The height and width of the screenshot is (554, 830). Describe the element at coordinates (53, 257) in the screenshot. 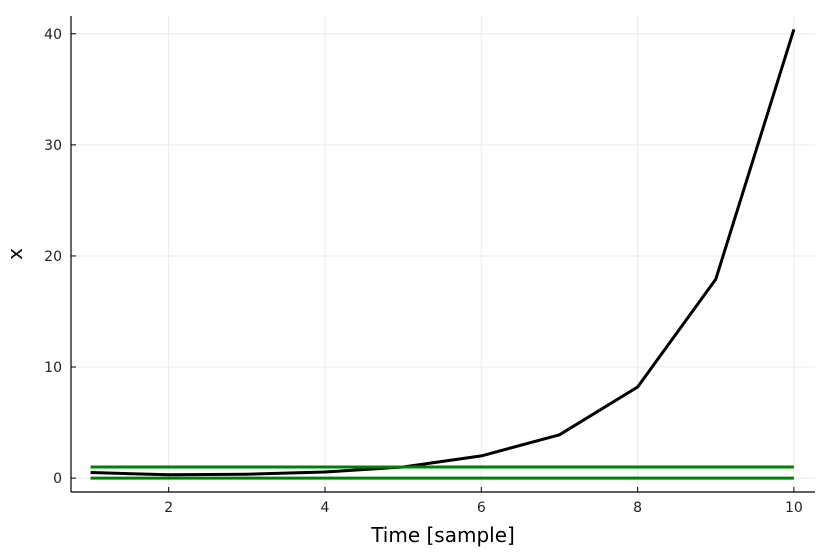

I see `y-tick-label: 20` at that location.